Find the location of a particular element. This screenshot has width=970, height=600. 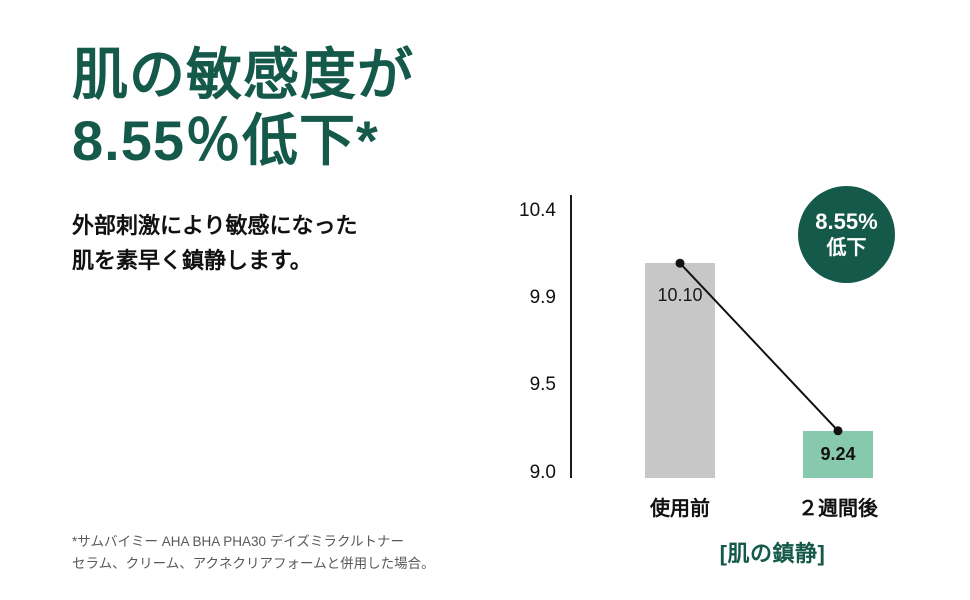

y-axis-tick: 9.5 is located at coordinates (542, 384).